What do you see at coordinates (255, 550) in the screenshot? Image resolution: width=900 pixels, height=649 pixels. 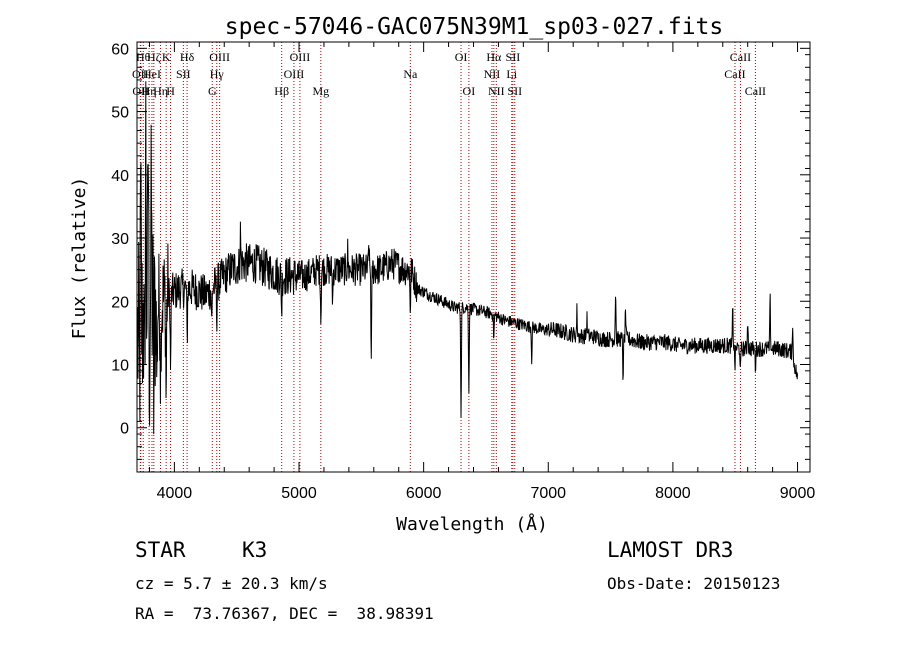 I see `object-subclass: K3` at bounding box center [255, 550].